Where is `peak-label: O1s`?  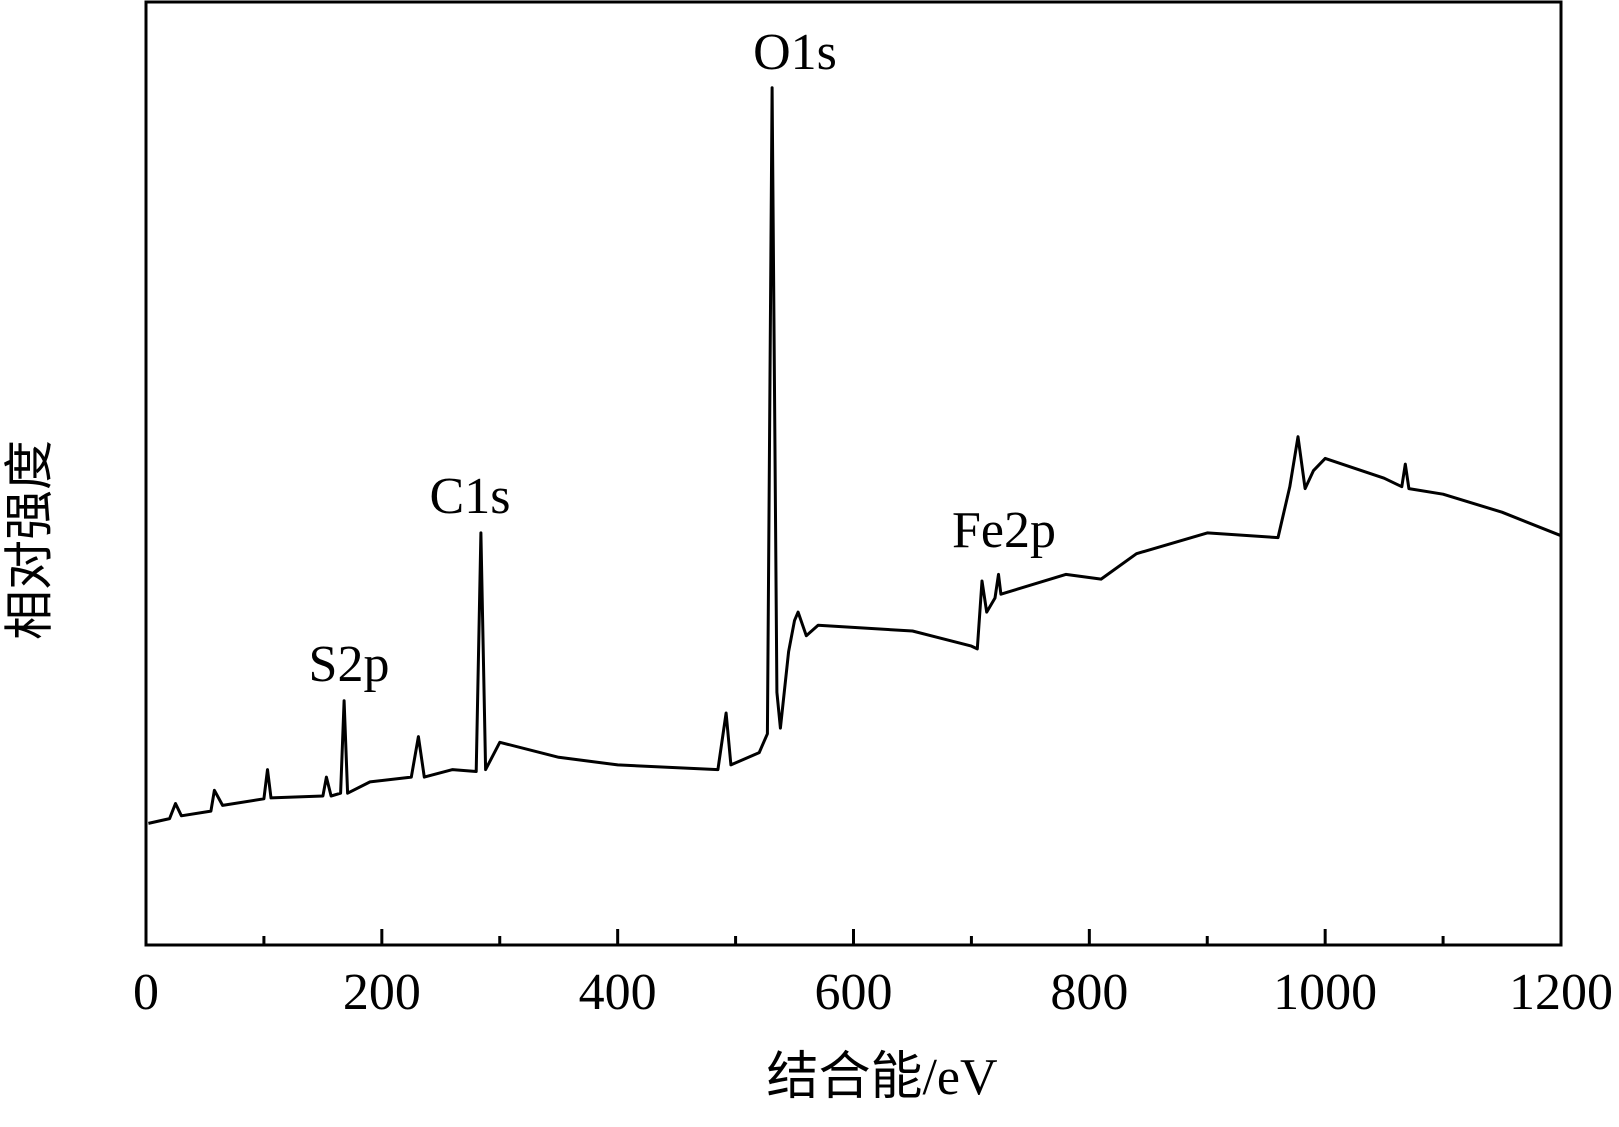 peak-label: O1s is located at coordinates (795, 52).